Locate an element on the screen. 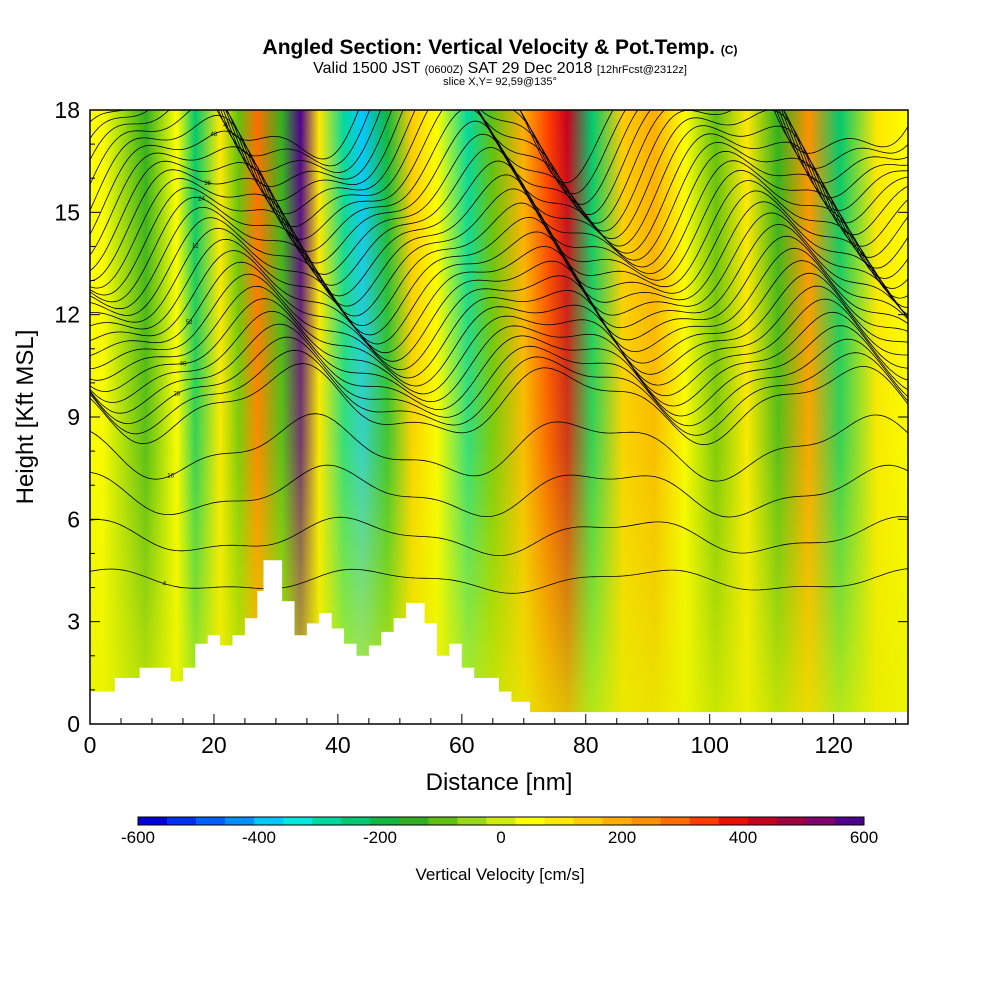 The image size is (1000, 1000). isentrope-label: 20 is located at coordinates (226, 125).